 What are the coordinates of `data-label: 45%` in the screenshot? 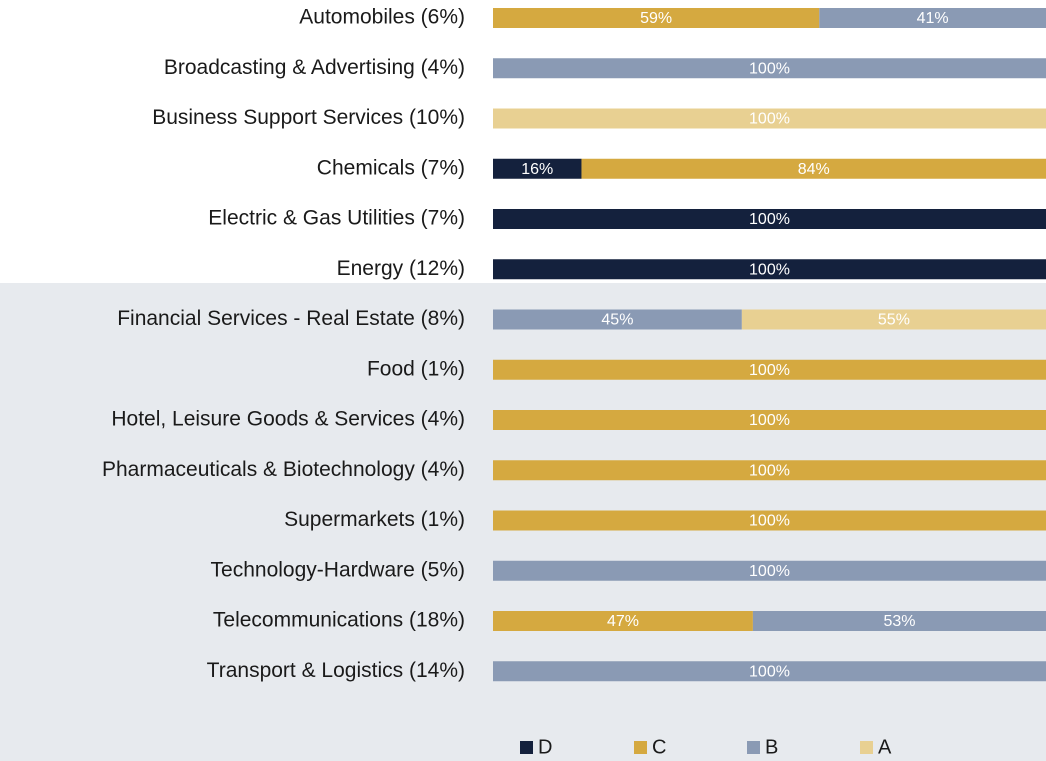 It's located at (617, 320).